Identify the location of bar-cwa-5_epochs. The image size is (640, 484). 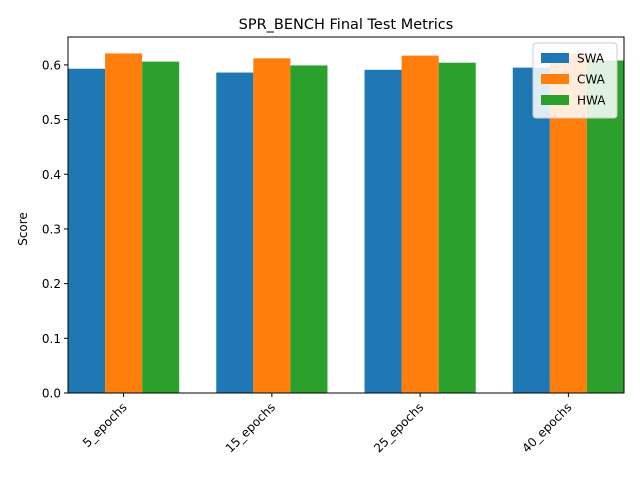
(124, 223).